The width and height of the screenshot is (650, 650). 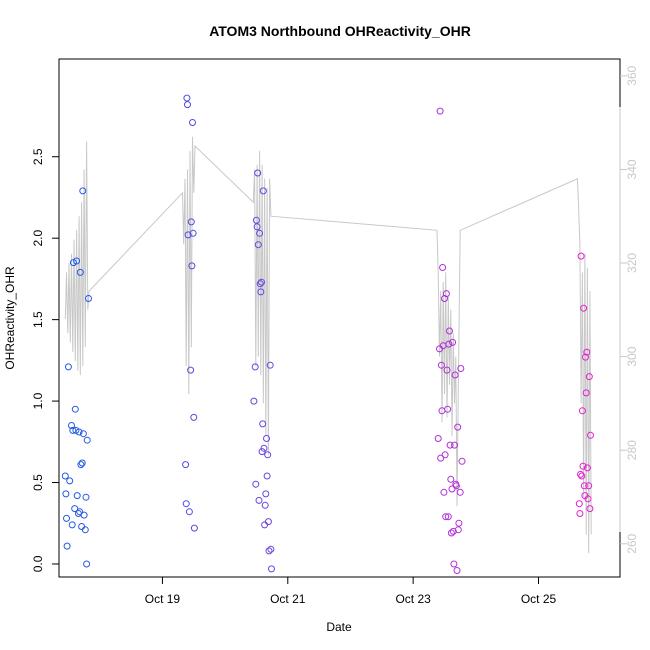 I want to click on y2-tick-label: 260, so click(x=632, y=543).